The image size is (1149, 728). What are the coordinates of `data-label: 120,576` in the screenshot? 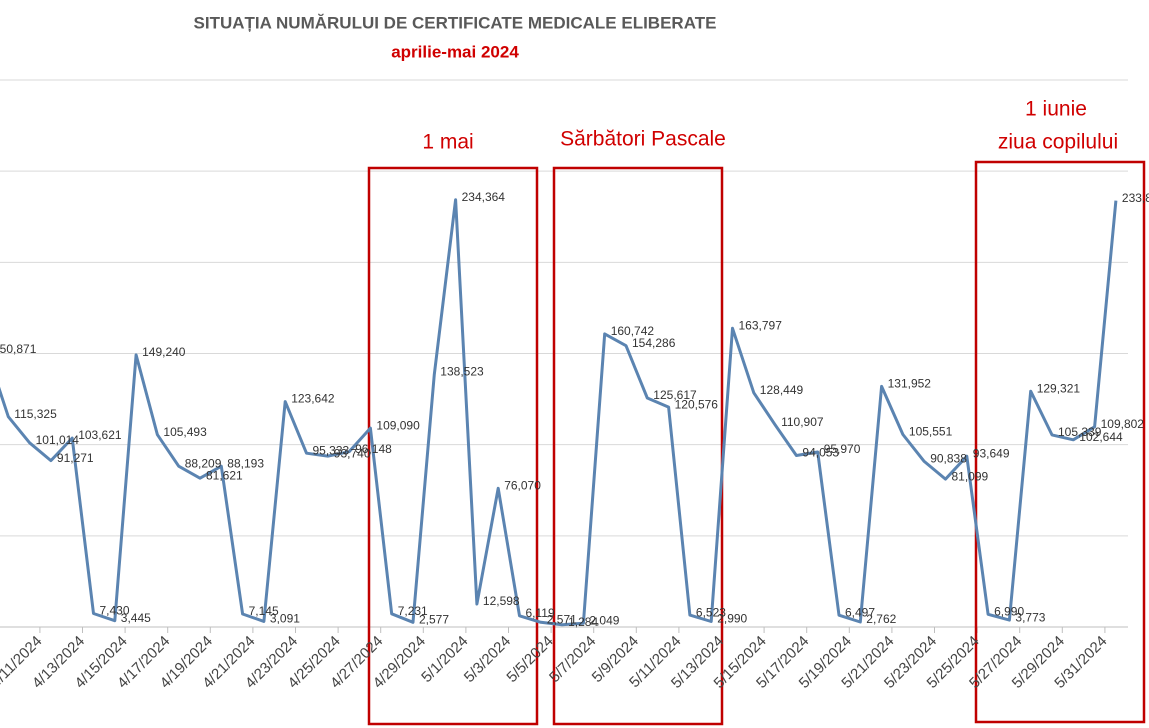 It's located at (697, 404).